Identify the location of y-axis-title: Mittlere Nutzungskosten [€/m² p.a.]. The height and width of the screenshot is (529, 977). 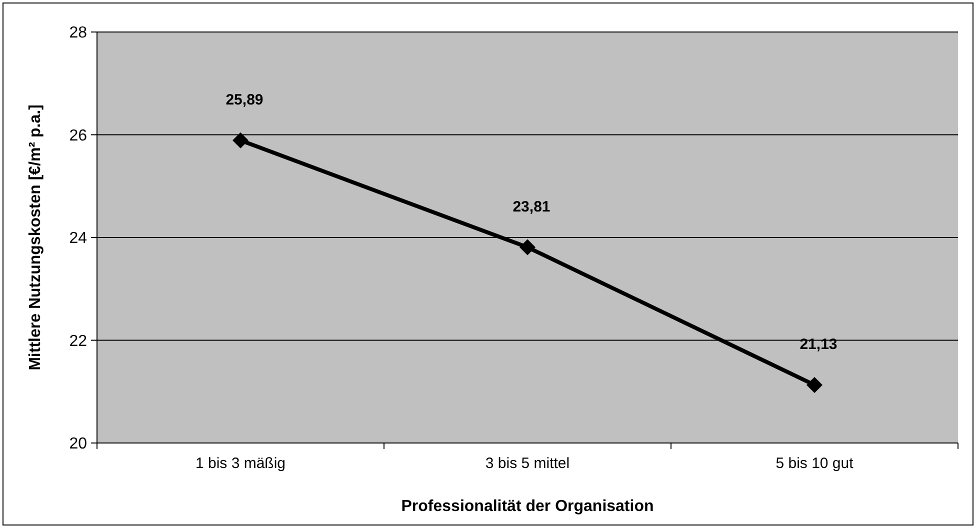
(35, 237).